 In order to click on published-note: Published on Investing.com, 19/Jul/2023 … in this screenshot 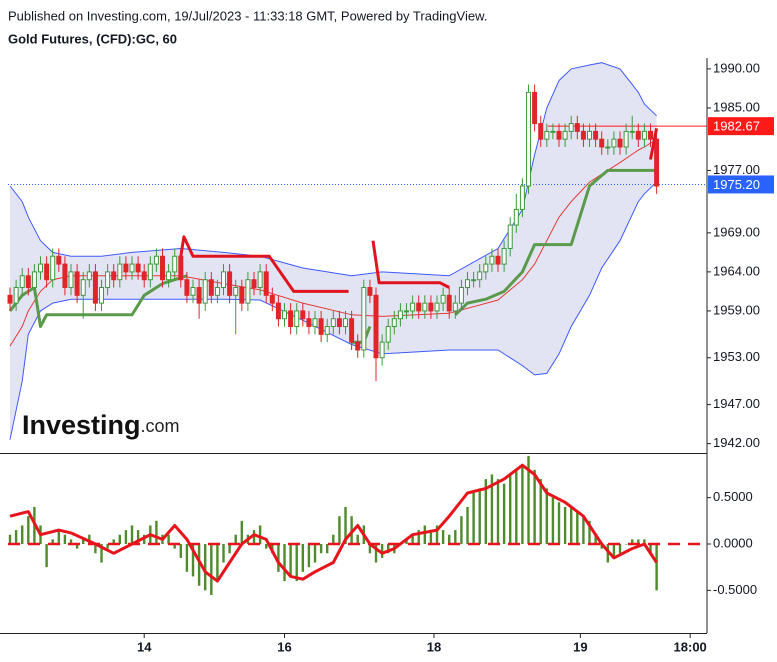, I will do `click(247, 15)`.